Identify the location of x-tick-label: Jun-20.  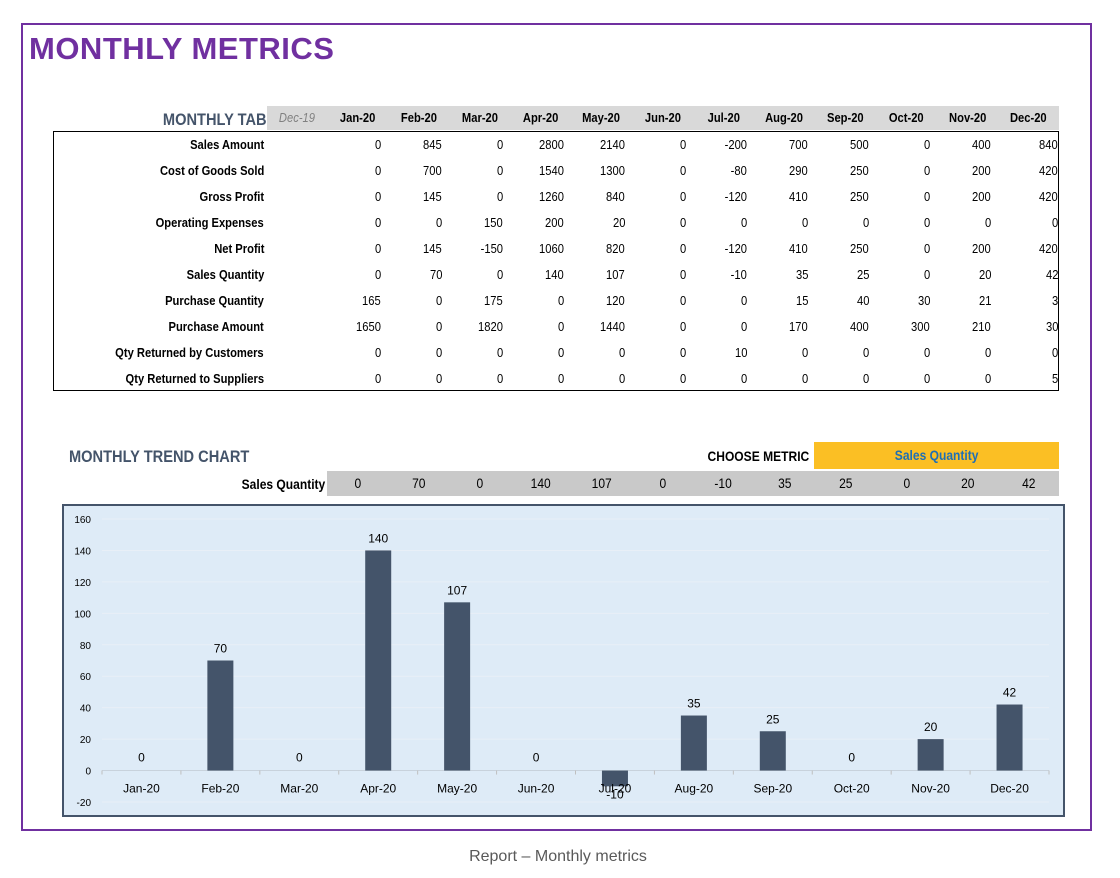
(536, 789).